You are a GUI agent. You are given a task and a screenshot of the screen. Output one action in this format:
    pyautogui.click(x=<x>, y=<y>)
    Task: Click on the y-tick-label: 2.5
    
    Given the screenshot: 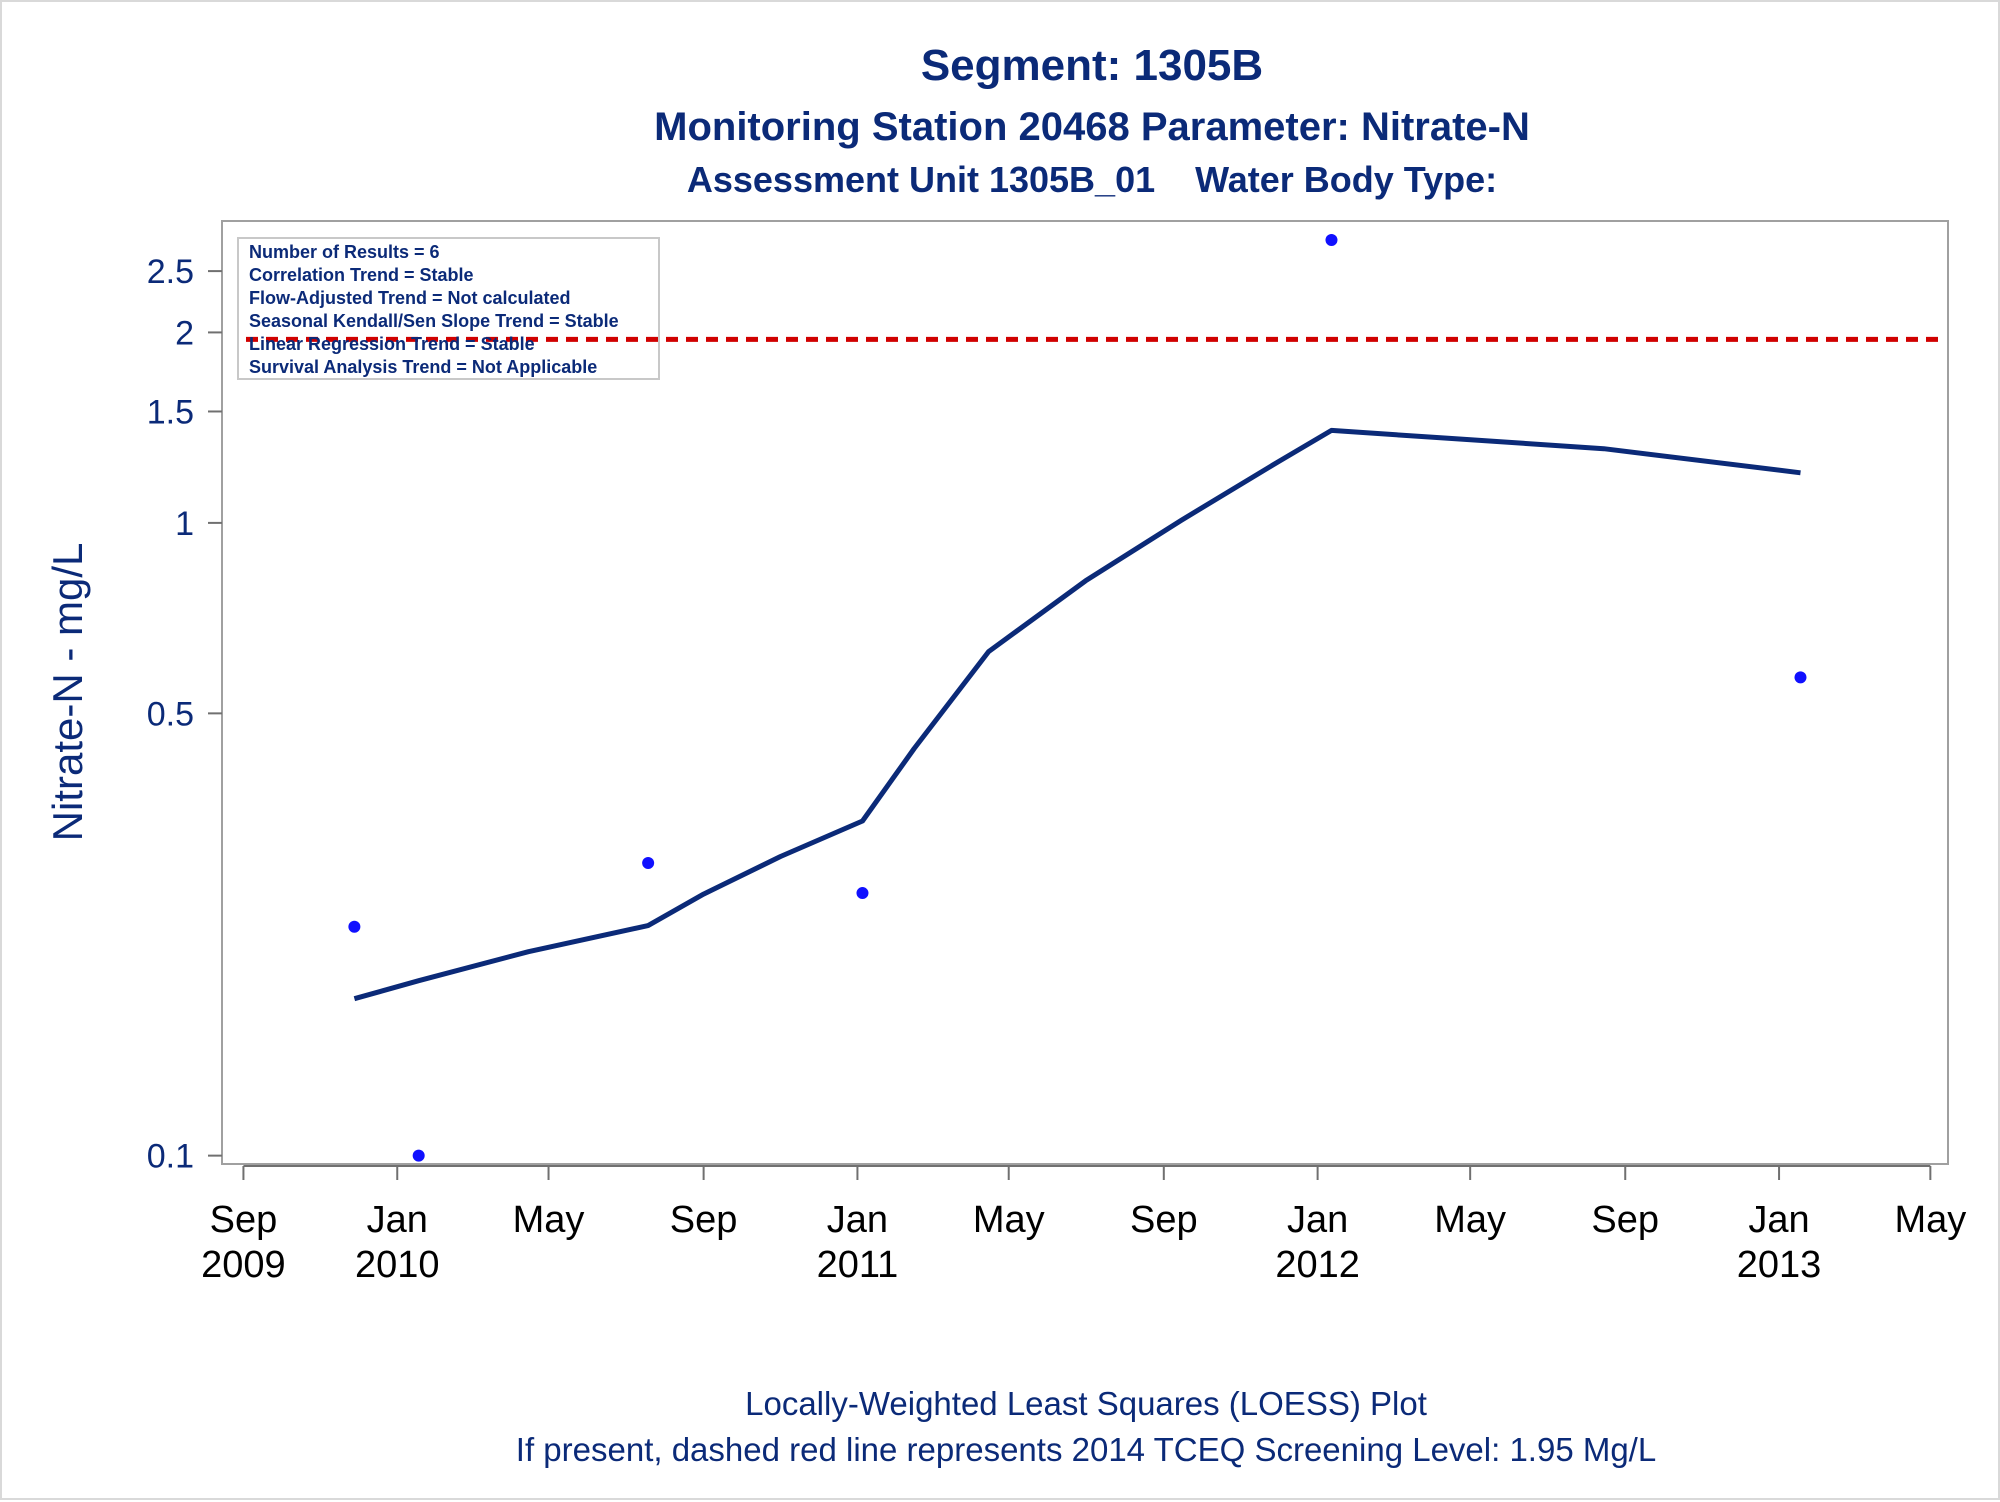 What is the action you would take?
    pyautogui.click(x=170, y=272)
    